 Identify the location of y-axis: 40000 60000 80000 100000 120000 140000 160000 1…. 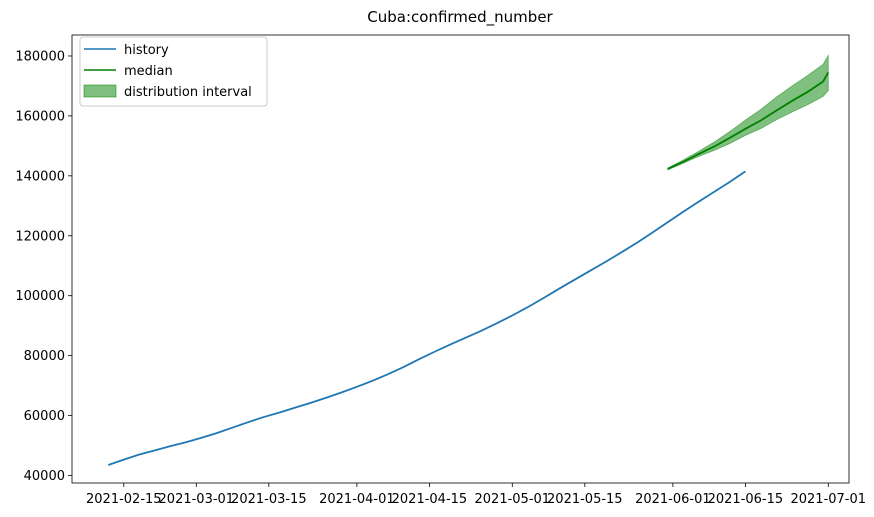
(43, 266).